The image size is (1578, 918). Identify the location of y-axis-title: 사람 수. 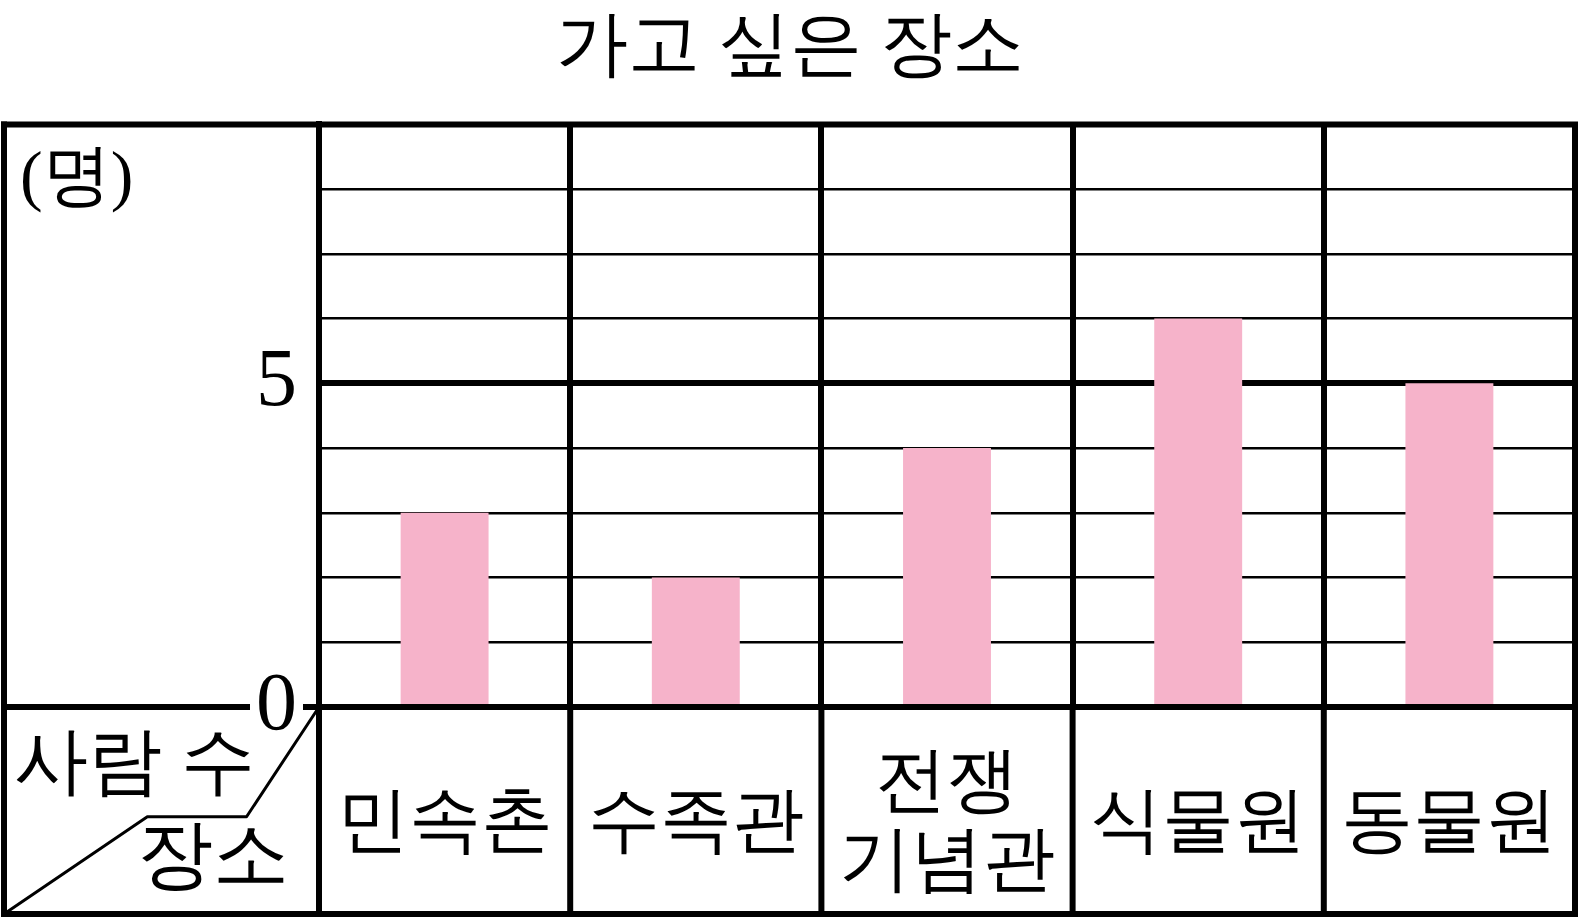
(134, 761).